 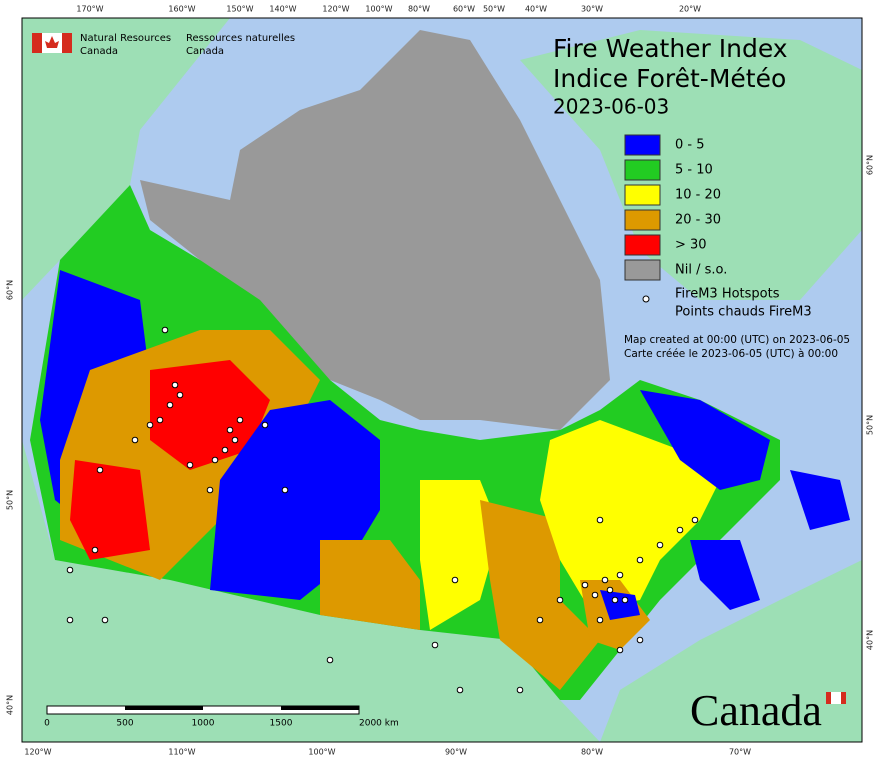 I want to click on scale-label: 1500, so click(x=281, y=724).